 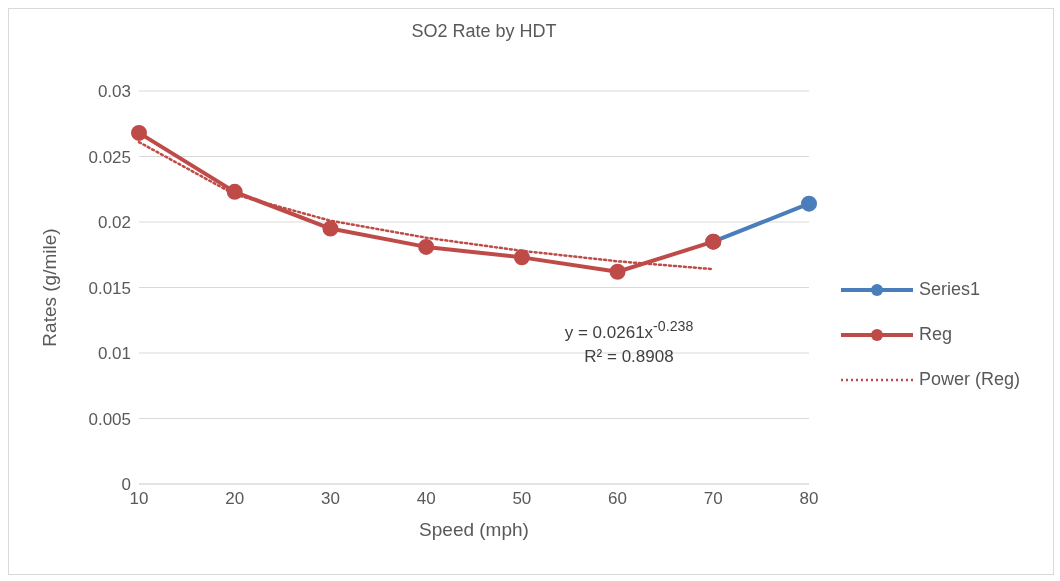 What do you see at coordinates (474, 529) in the screenshot?
I see `x-axis-title: Speed (mph)` at bounding box center [474, 529].